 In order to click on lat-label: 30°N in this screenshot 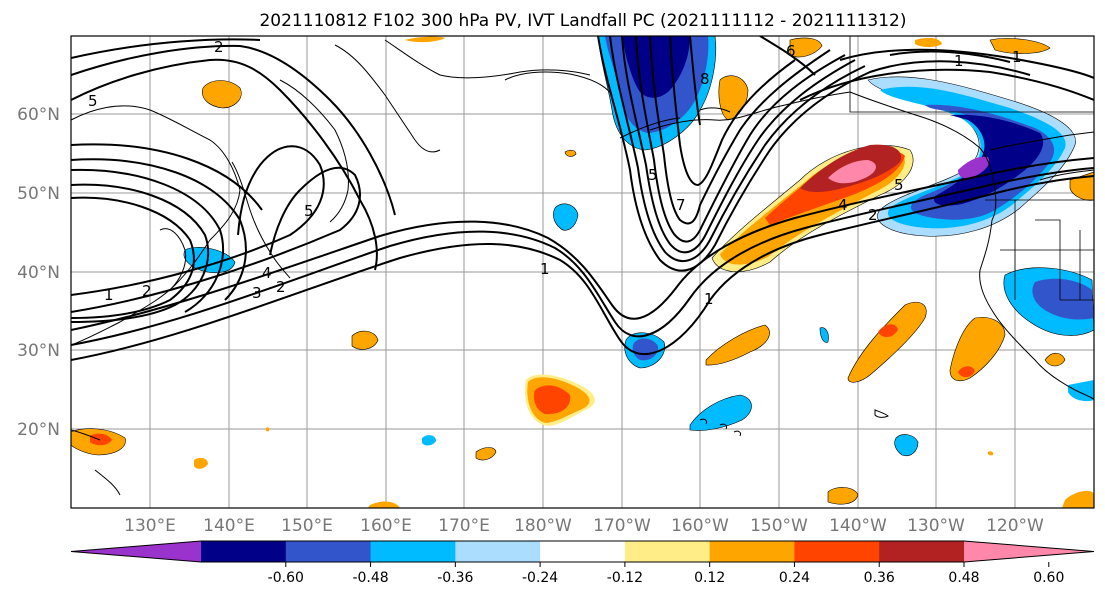, I will do `click(38, 351)`.